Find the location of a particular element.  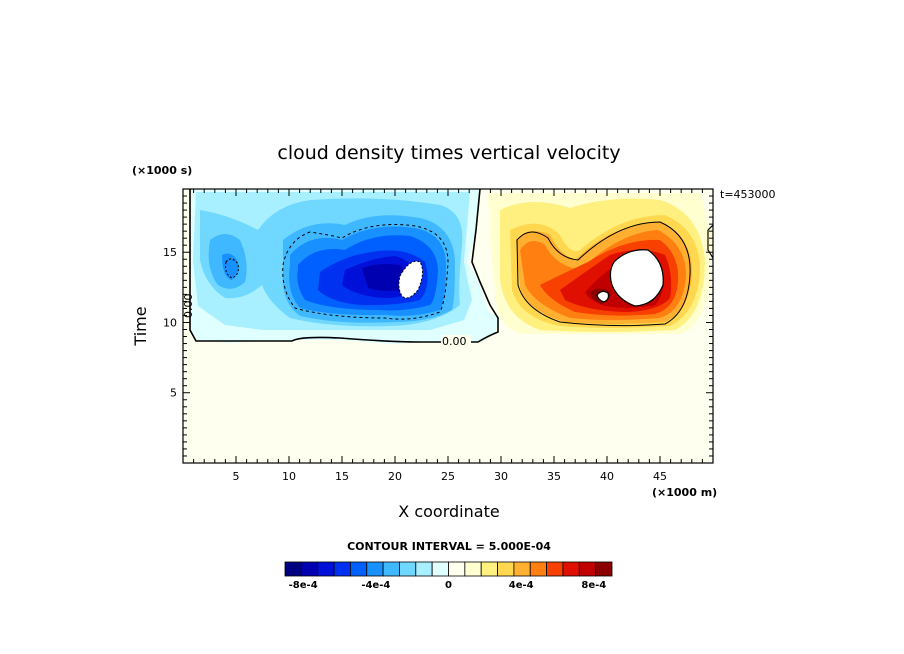

x-tick-label: 30 is located at coordinates (501, 476).